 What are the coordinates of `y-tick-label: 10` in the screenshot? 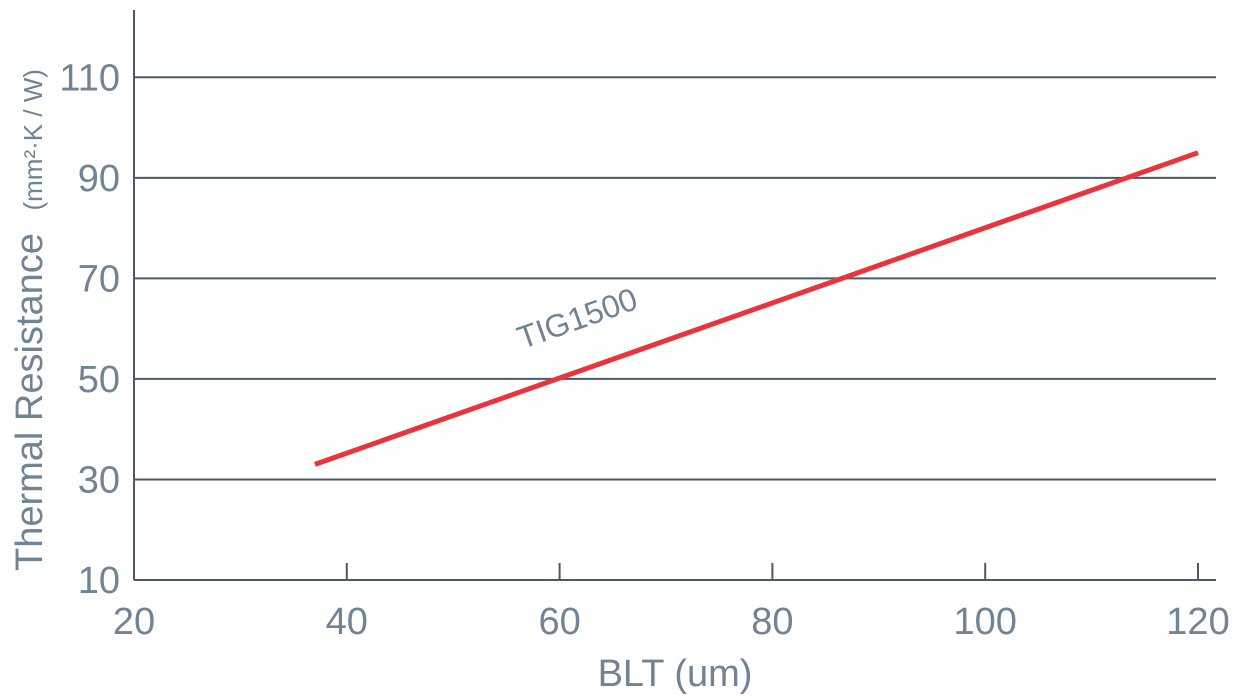 It's located at (99, 581).